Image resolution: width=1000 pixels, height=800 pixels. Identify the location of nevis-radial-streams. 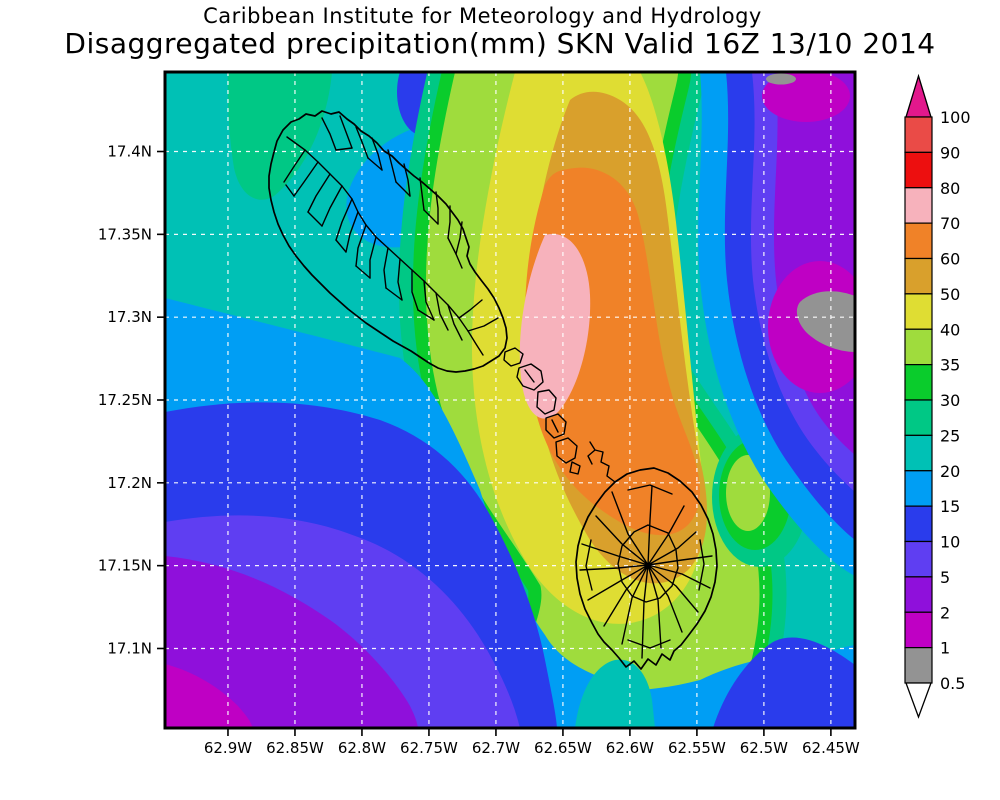
(646, 572).